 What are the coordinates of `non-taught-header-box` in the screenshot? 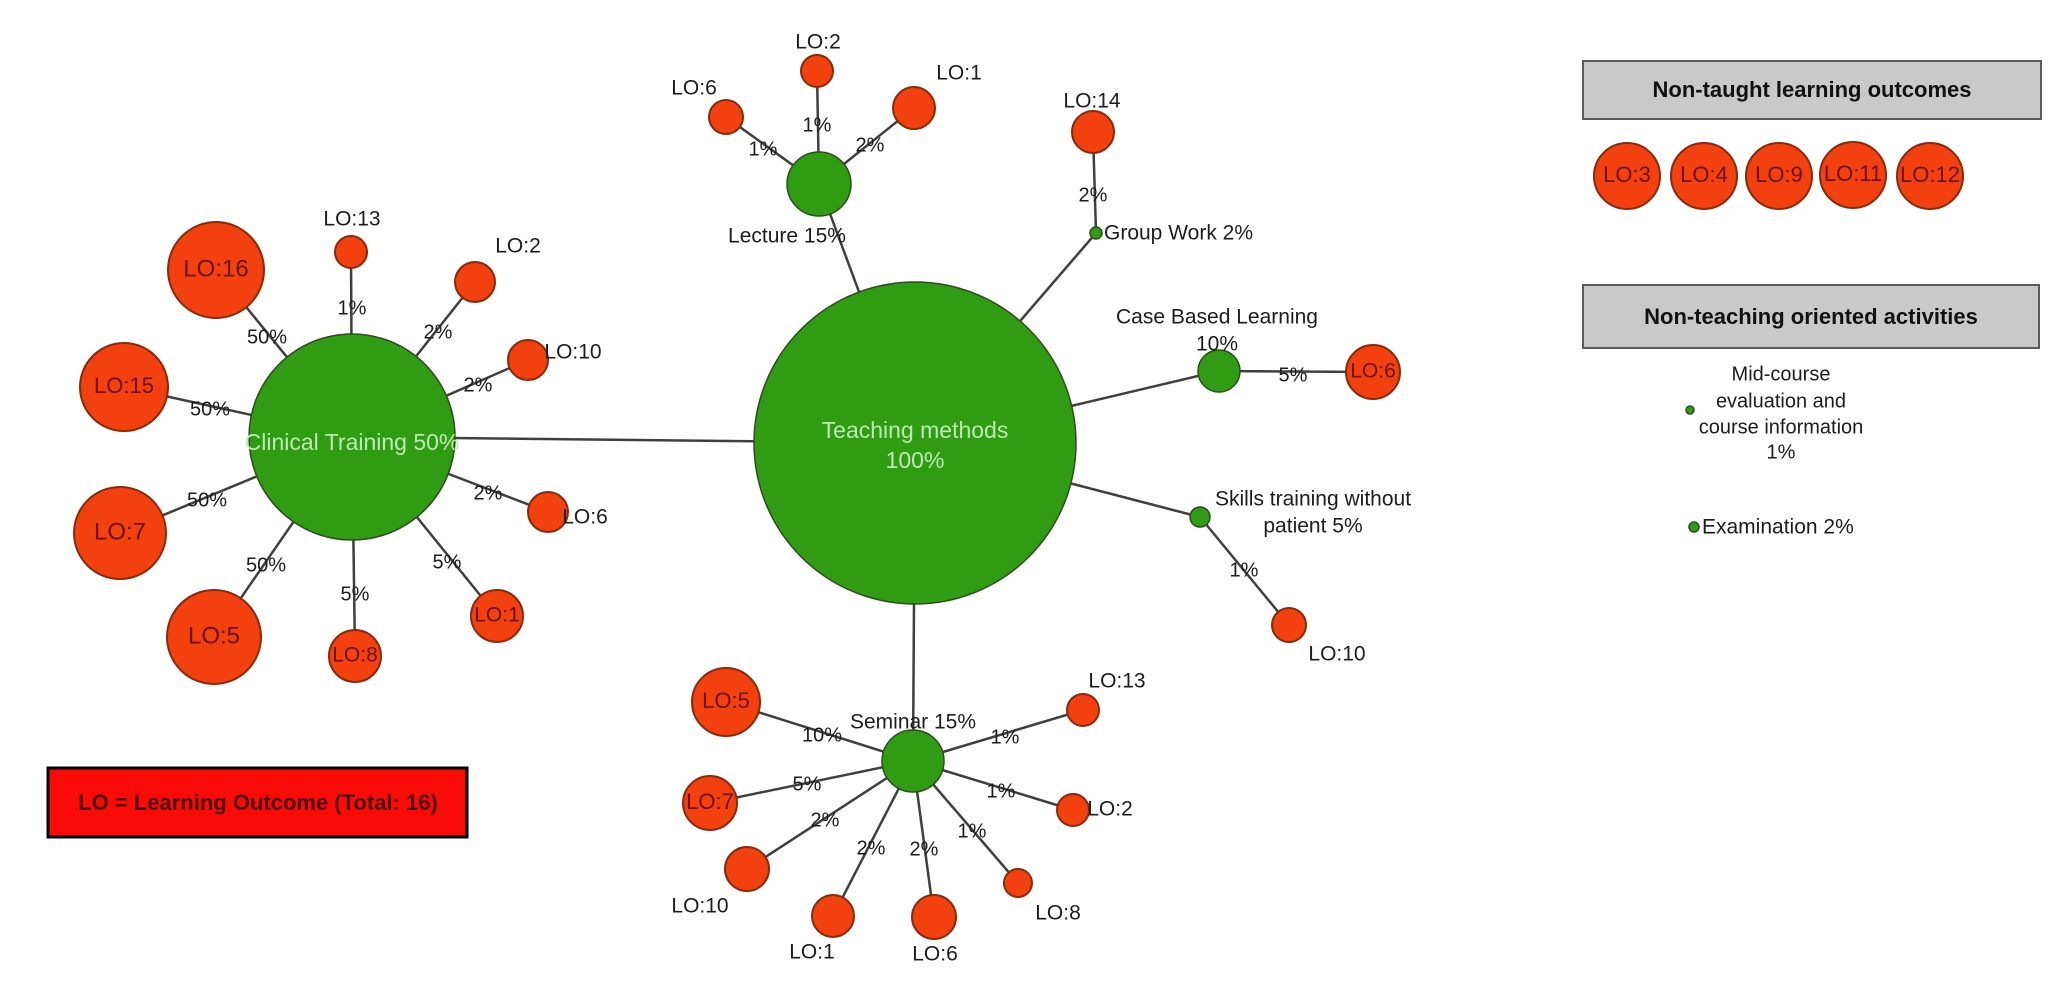 It's located at (1812, 90).